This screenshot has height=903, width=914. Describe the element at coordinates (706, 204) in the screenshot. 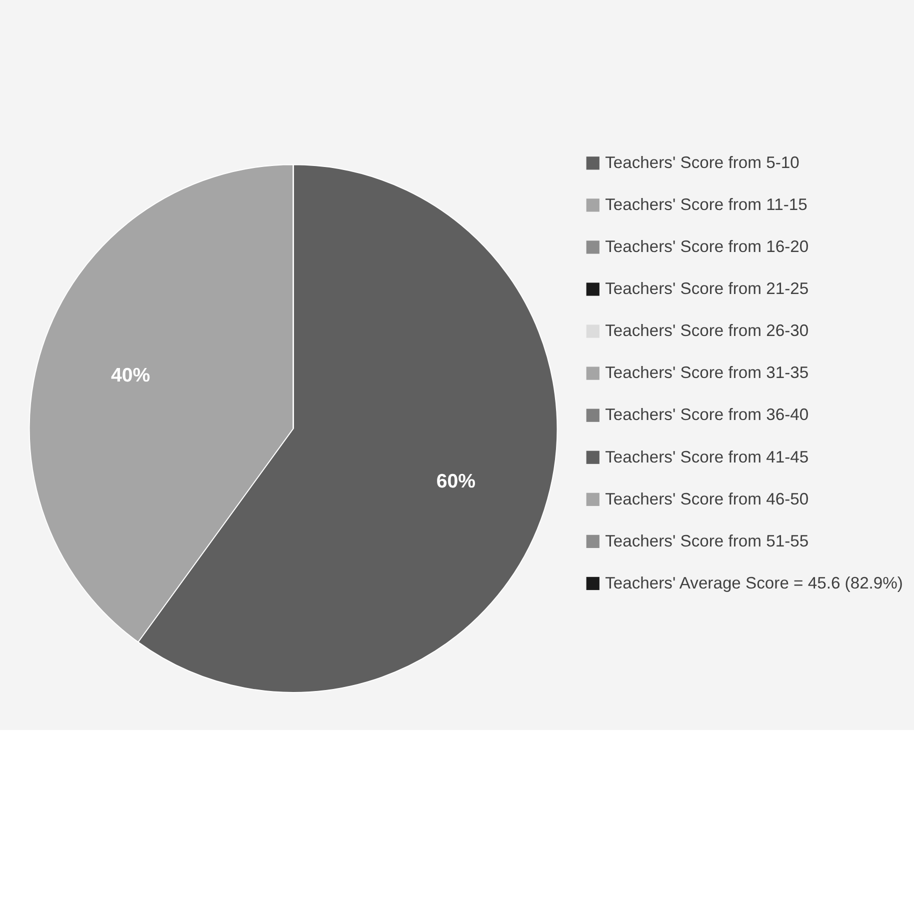

I see `legend-label: Teachers' Score from 11-15` at that location.